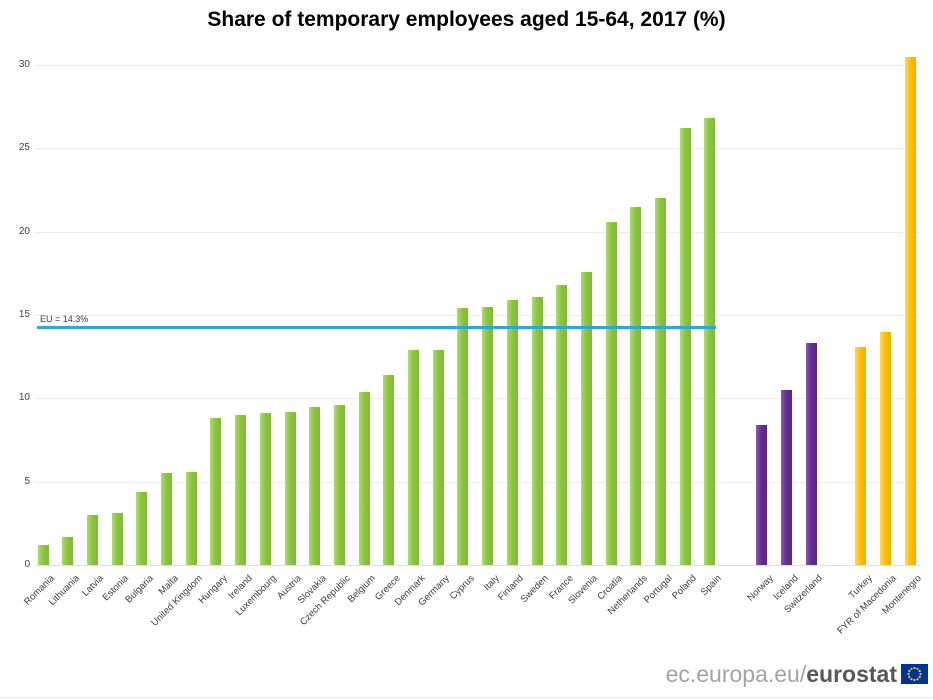 This screenshot has width=933, height=700. I want to click on bar-latvia, so click(92, 540).